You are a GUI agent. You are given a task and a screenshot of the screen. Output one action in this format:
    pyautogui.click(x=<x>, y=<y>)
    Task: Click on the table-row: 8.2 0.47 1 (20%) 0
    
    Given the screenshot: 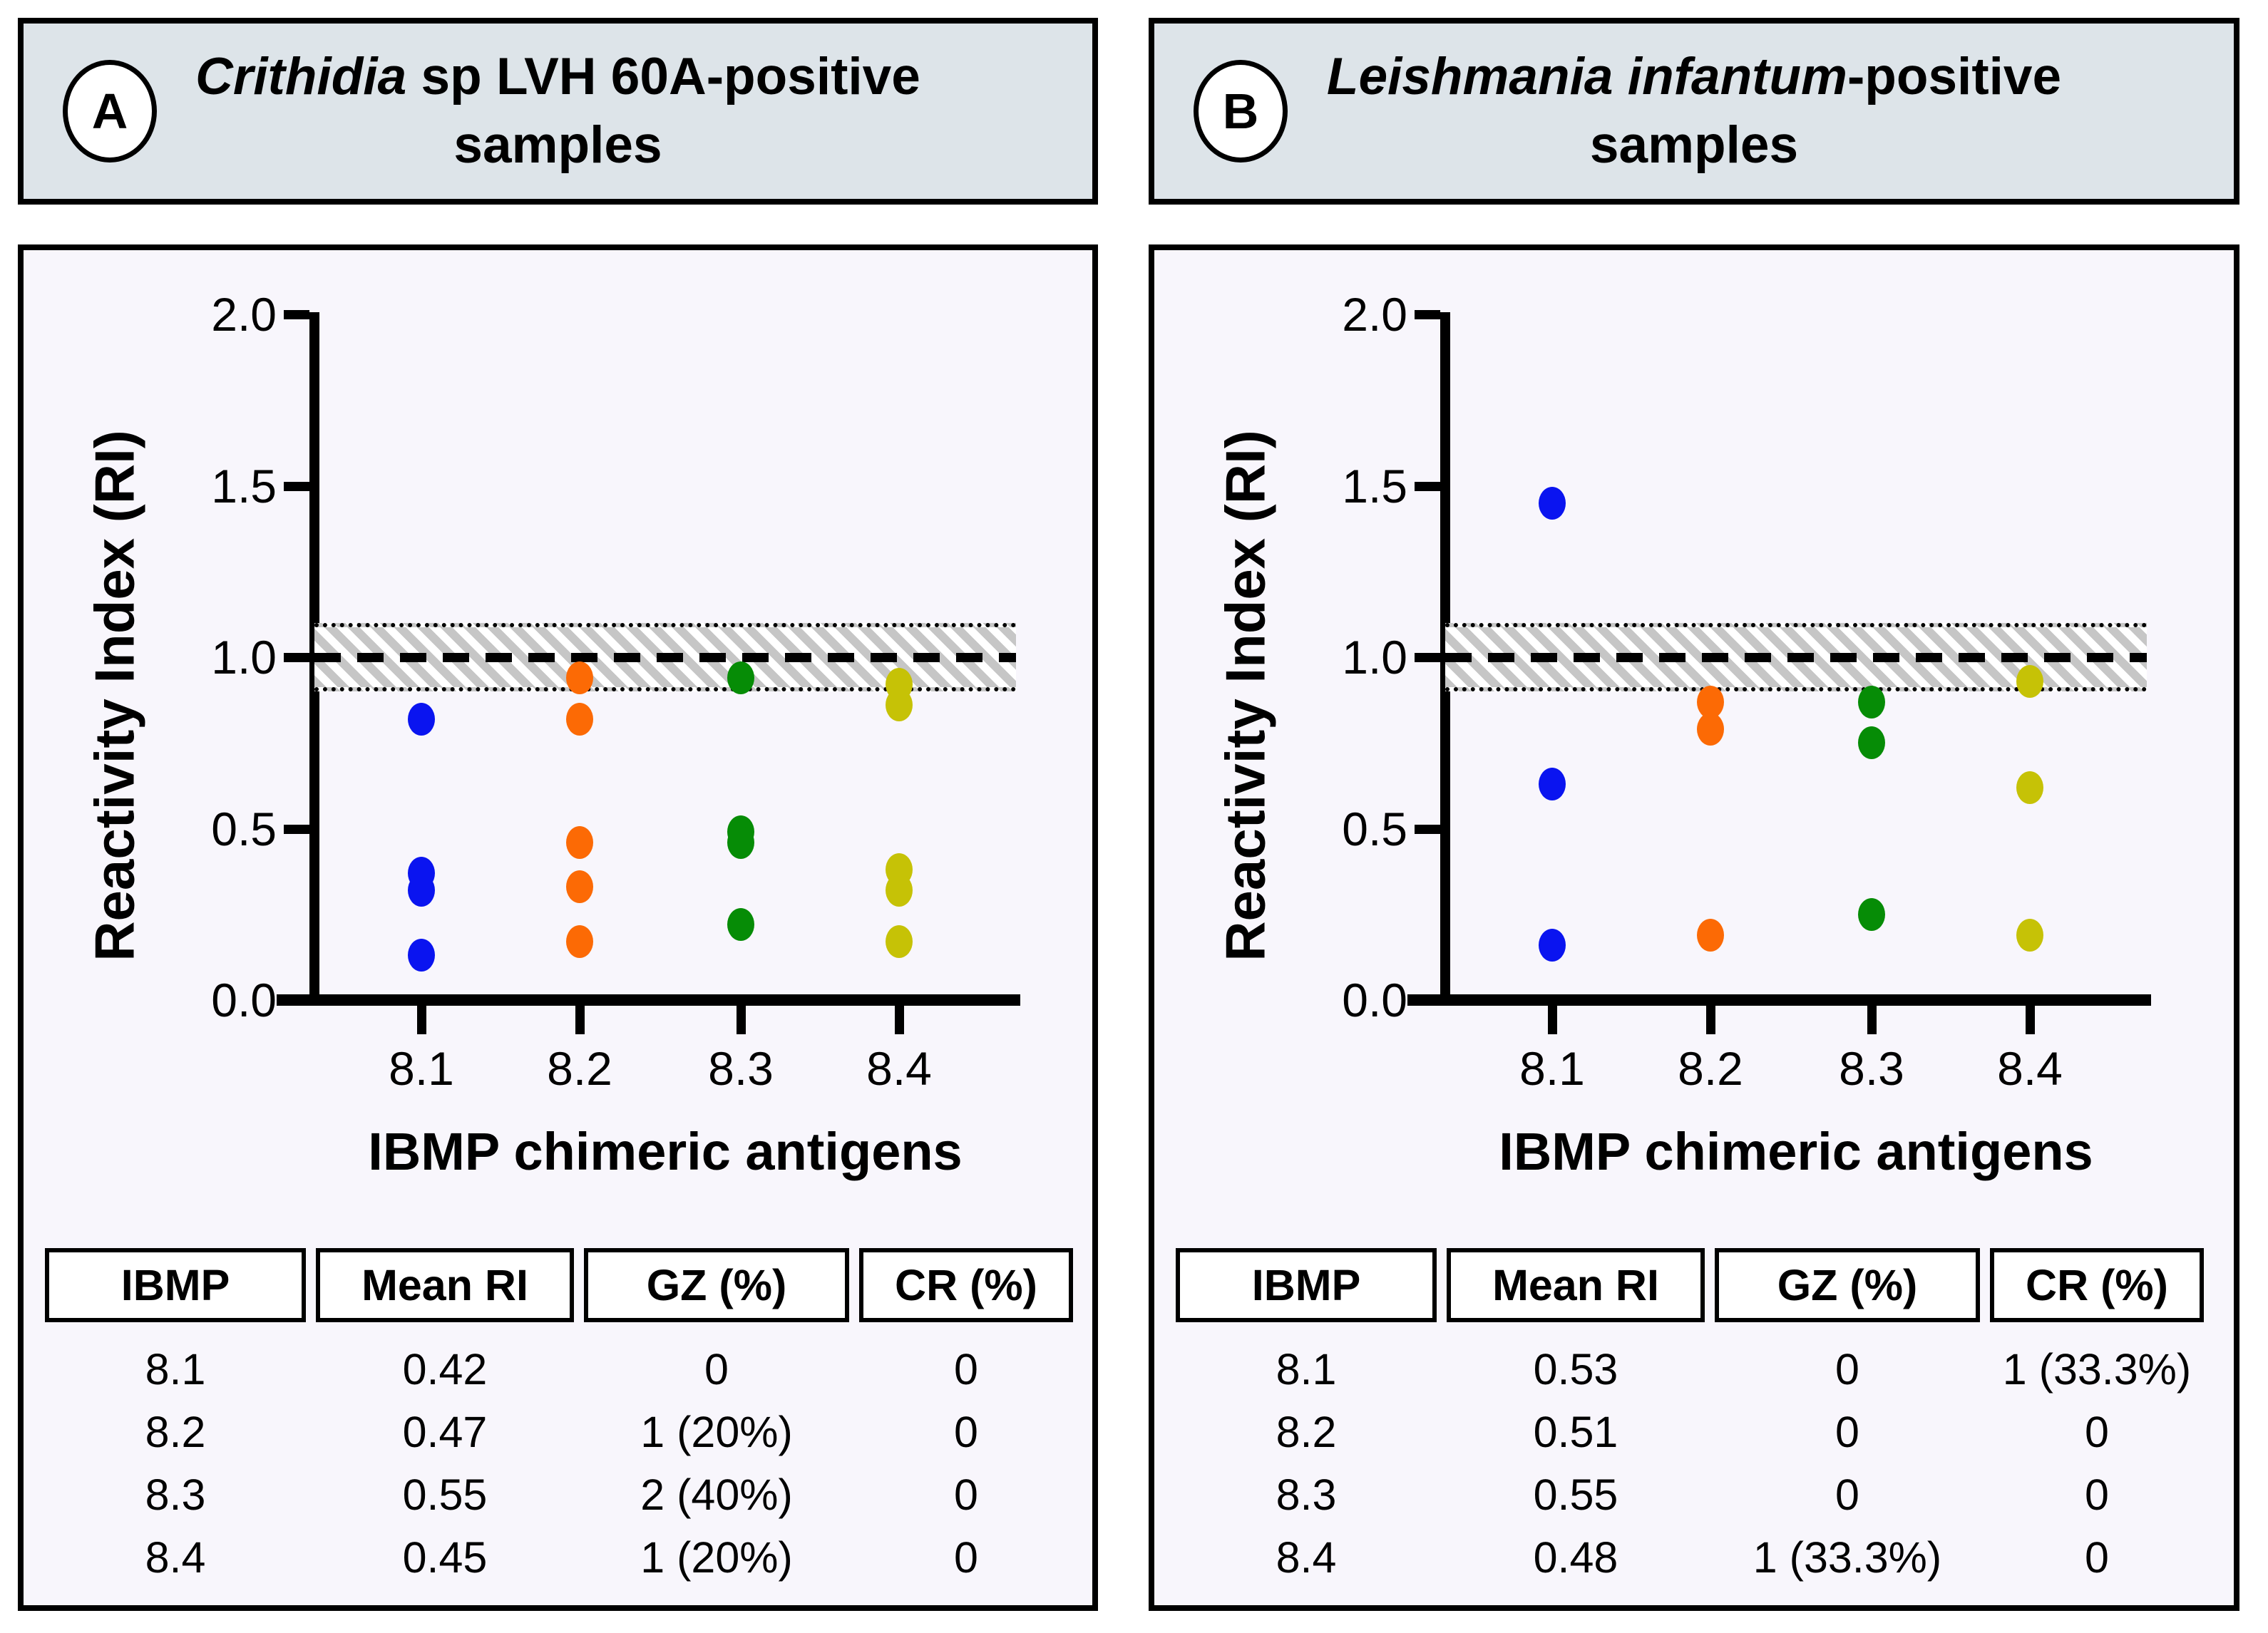 What is the action you would take?
    pyautogui.click(x=560, y=1432)
    